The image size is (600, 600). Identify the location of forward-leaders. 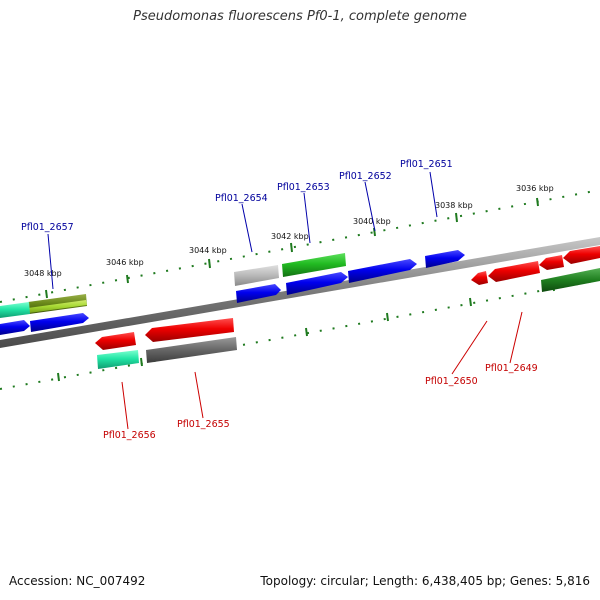
(242, 230).